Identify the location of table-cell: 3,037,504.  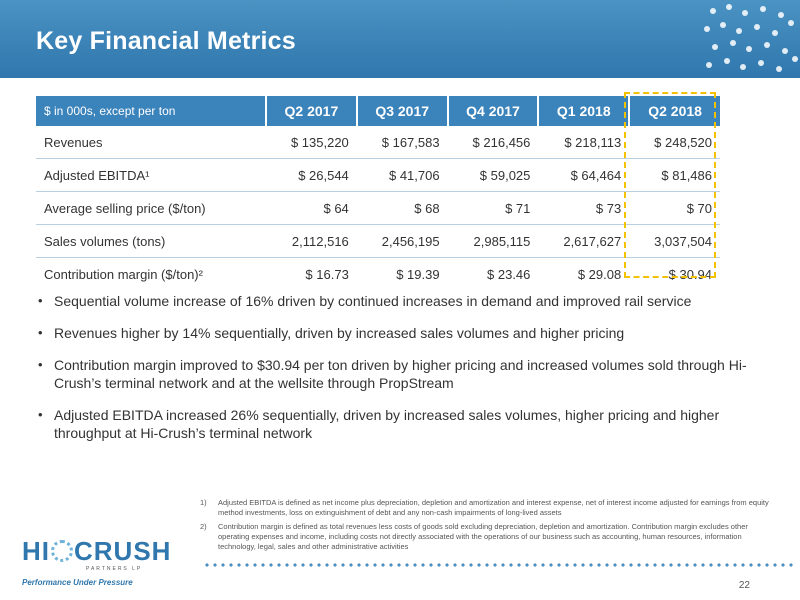
(674, 241).